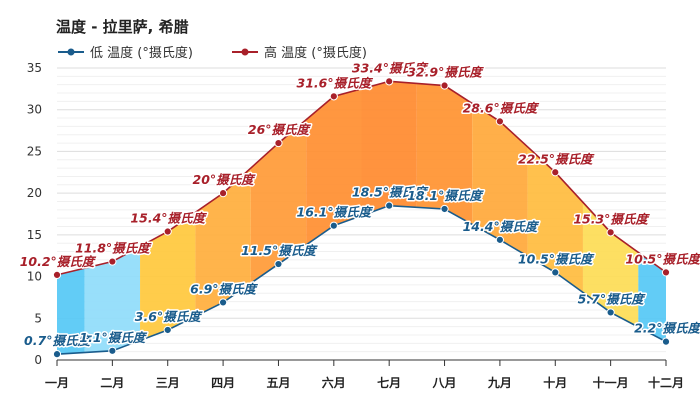 The height and width of the screenshot is (413, 700). Describe the element at coordinates (212, 53) in the screenshot. I see `legend: 低 温度 (°摄氏度) 高 温度 (°摄氏度)` at that location.